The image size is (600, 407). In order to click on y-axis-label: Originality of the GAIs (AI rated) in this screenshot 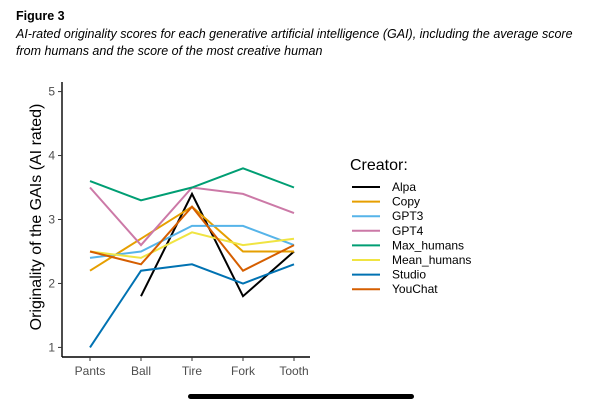, I will do `click(36, 217)`.